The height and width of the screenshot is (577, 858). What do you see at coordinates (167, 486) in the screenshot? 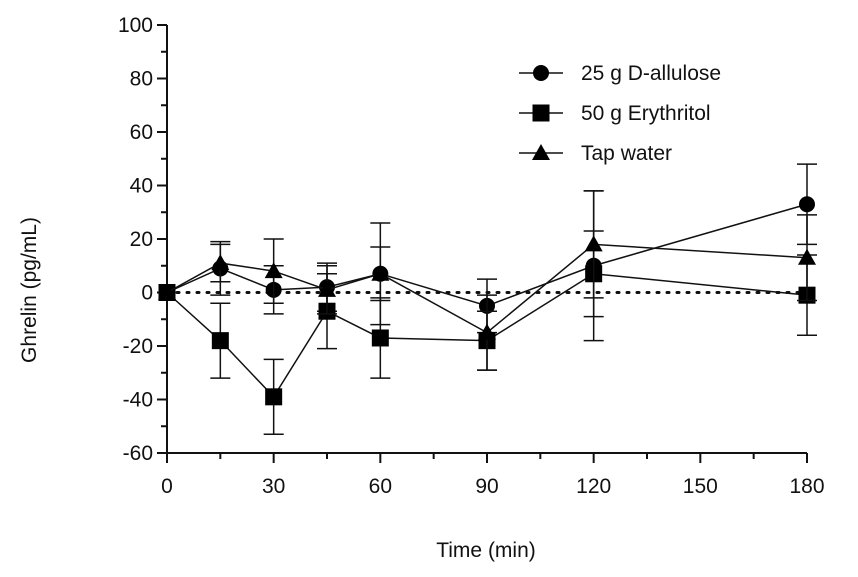
I see `x-tick-label: 0` at bounding box center [167, 486].